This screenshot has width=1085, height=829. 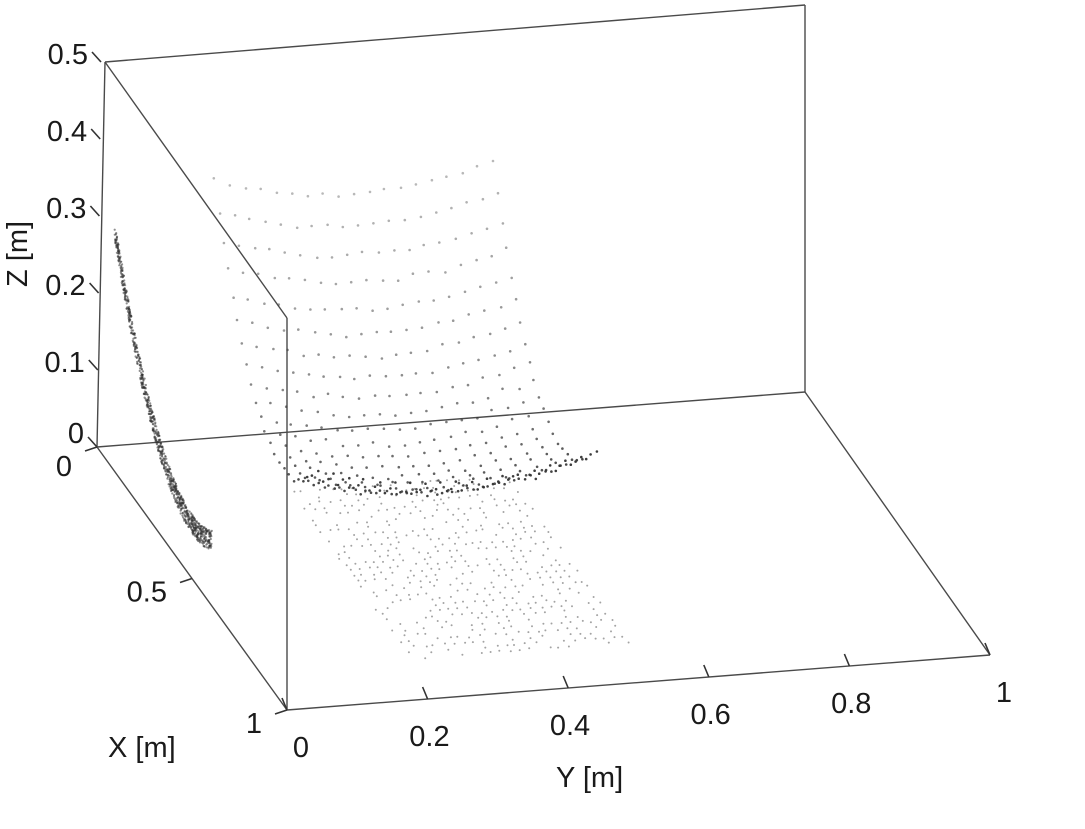 What do you see at coordinates (425, 693) in the screenshot?
I see `y-tick` at bounding box center [425, 693].